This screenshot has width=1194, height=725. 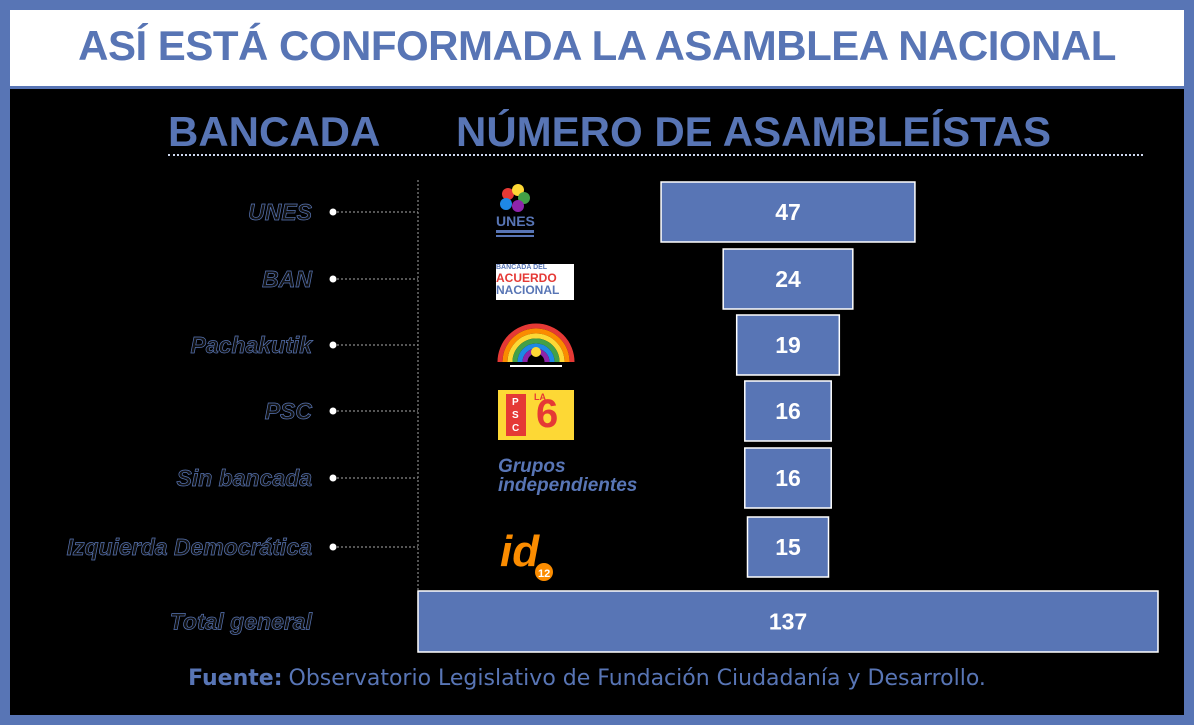 What do you see at coordinates (515, 210) in the screenshot?
I see `unes-logo: UNES` at bounding box center [515, 210].